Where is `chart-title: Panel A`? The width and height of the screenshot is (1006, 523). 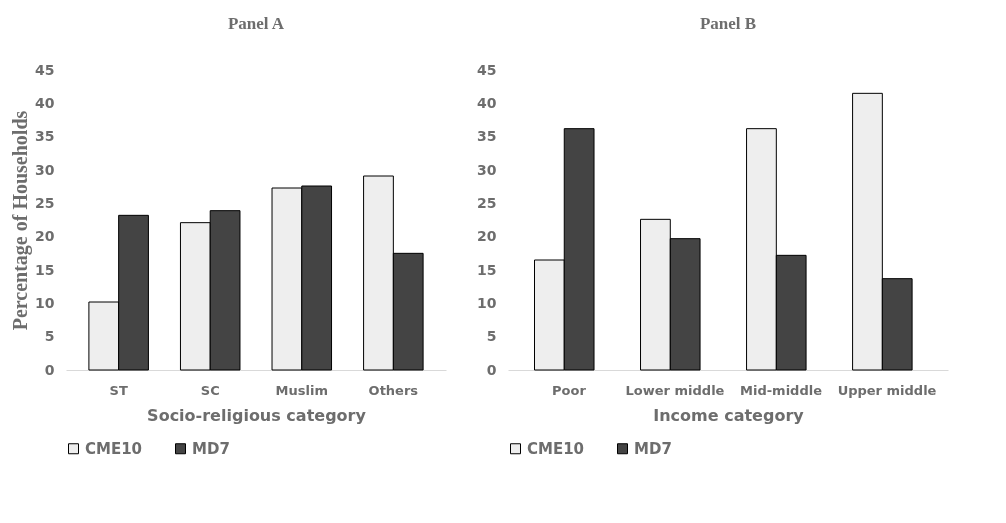 chart-title: Panel A is located at coordinates (256, 23).